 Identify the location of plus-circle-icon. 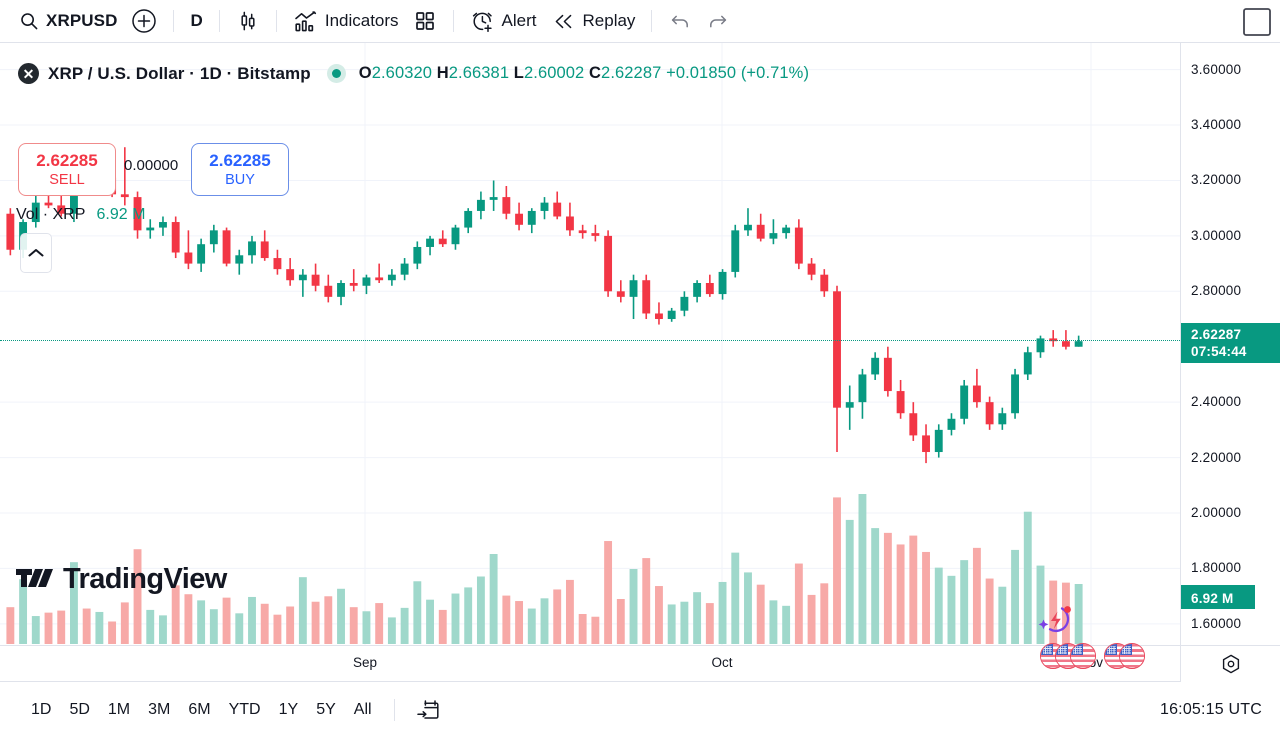
(144, 21).